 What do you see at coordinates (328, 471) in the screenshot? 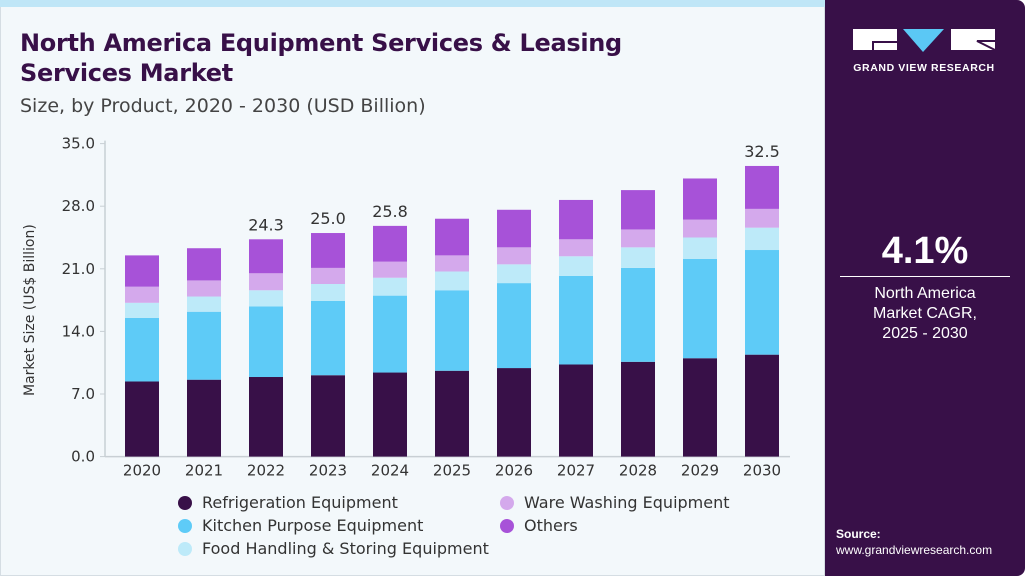
I see `x-tick-label: 2023` at bounding box center [328, 471].